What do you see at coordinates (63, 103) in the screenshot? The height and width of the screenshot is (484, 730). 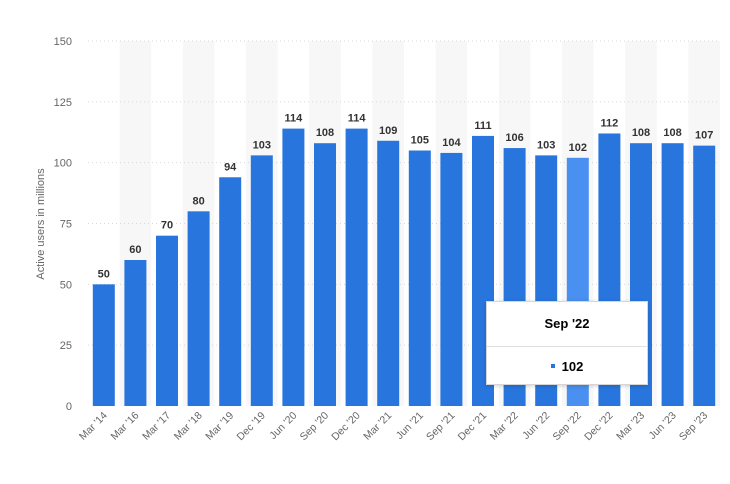 I see `y-tick-label: 125` at bounding box center [63, 103].